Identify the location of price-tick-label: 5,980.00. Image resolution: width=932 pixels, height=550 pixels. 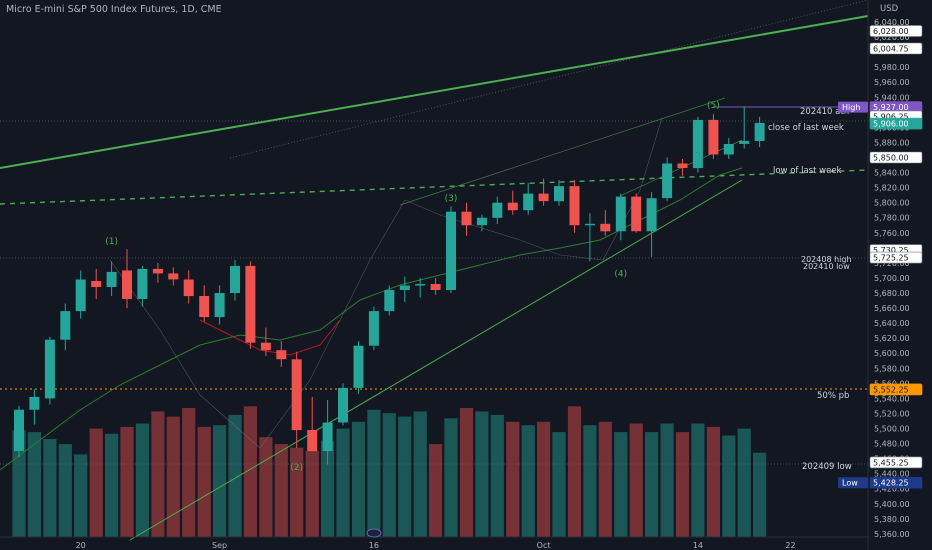
(892, 67).